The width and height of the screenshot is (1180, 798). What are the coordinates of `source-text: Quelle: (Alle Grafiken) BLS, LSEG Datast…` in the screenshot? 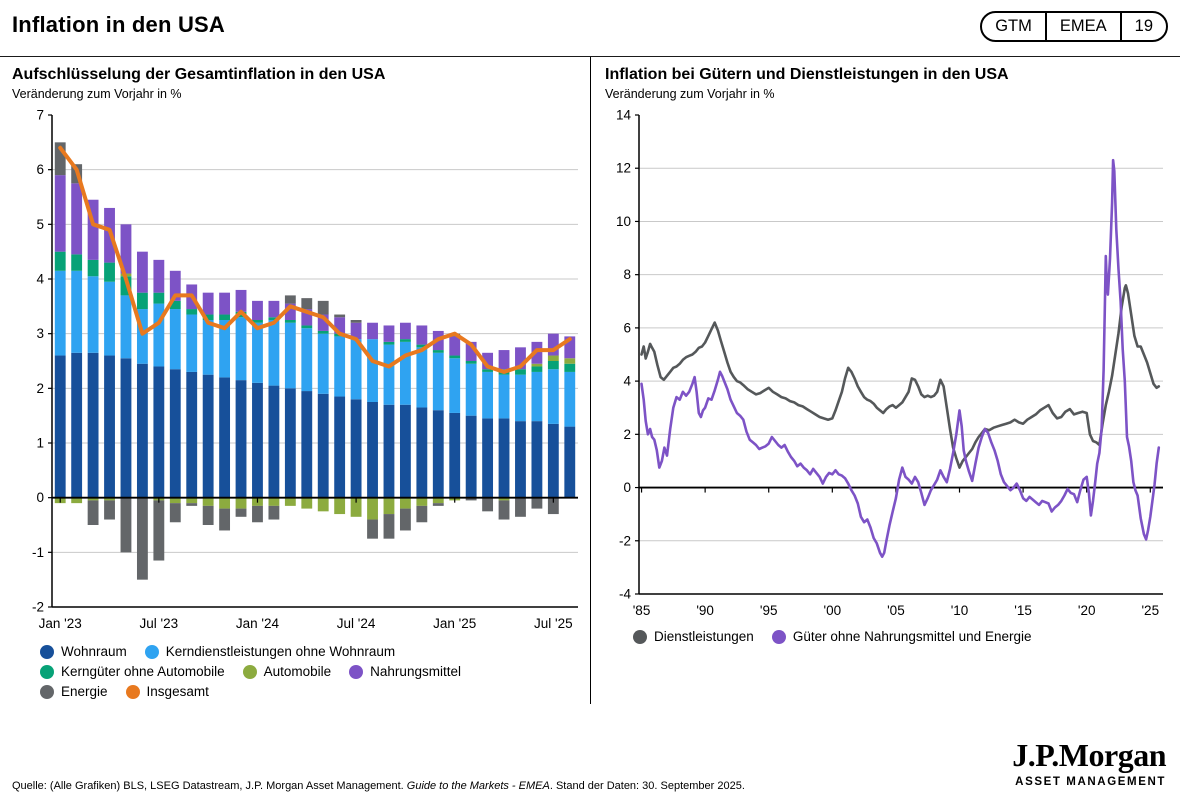 It's located at (378, 786).